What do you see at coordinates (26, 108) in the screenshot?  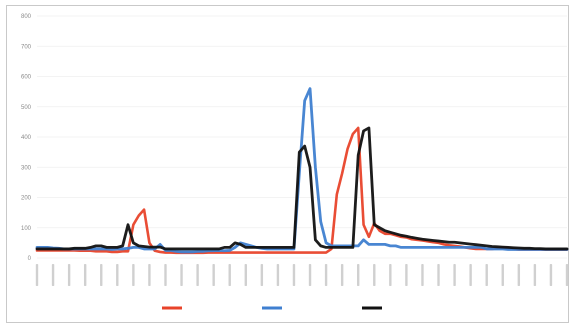 I see `y-tick-label: 500` at bounding box center [26, 108].